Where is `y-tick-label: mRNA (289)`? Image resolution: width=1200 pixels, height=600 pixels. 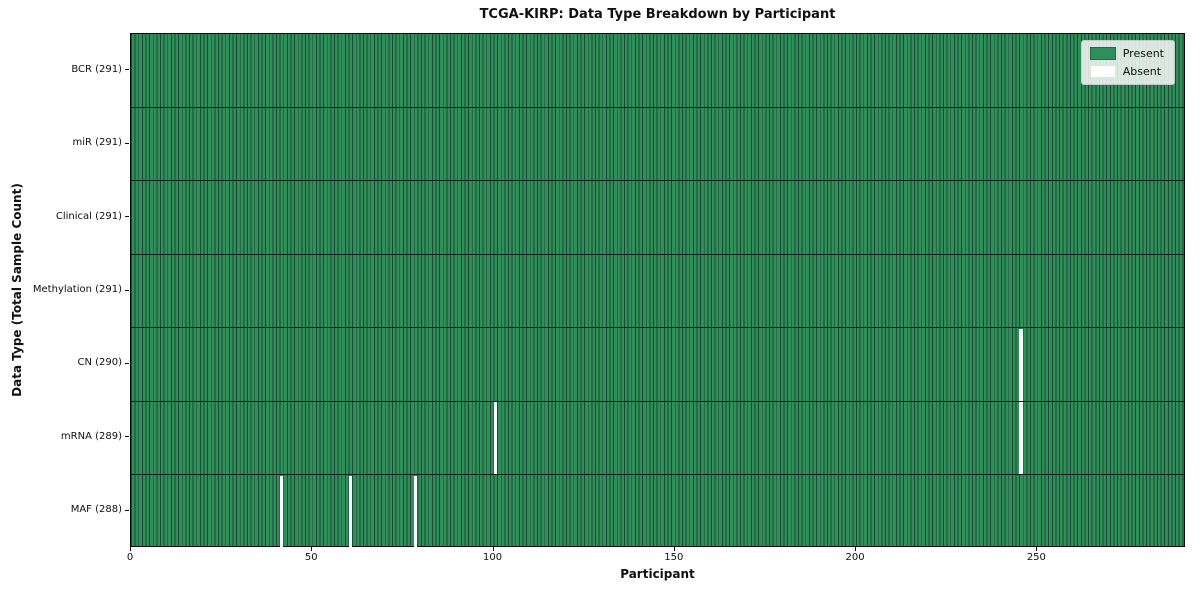 y-tick-label: mRNA (289) is located at coordinates (91, 436).